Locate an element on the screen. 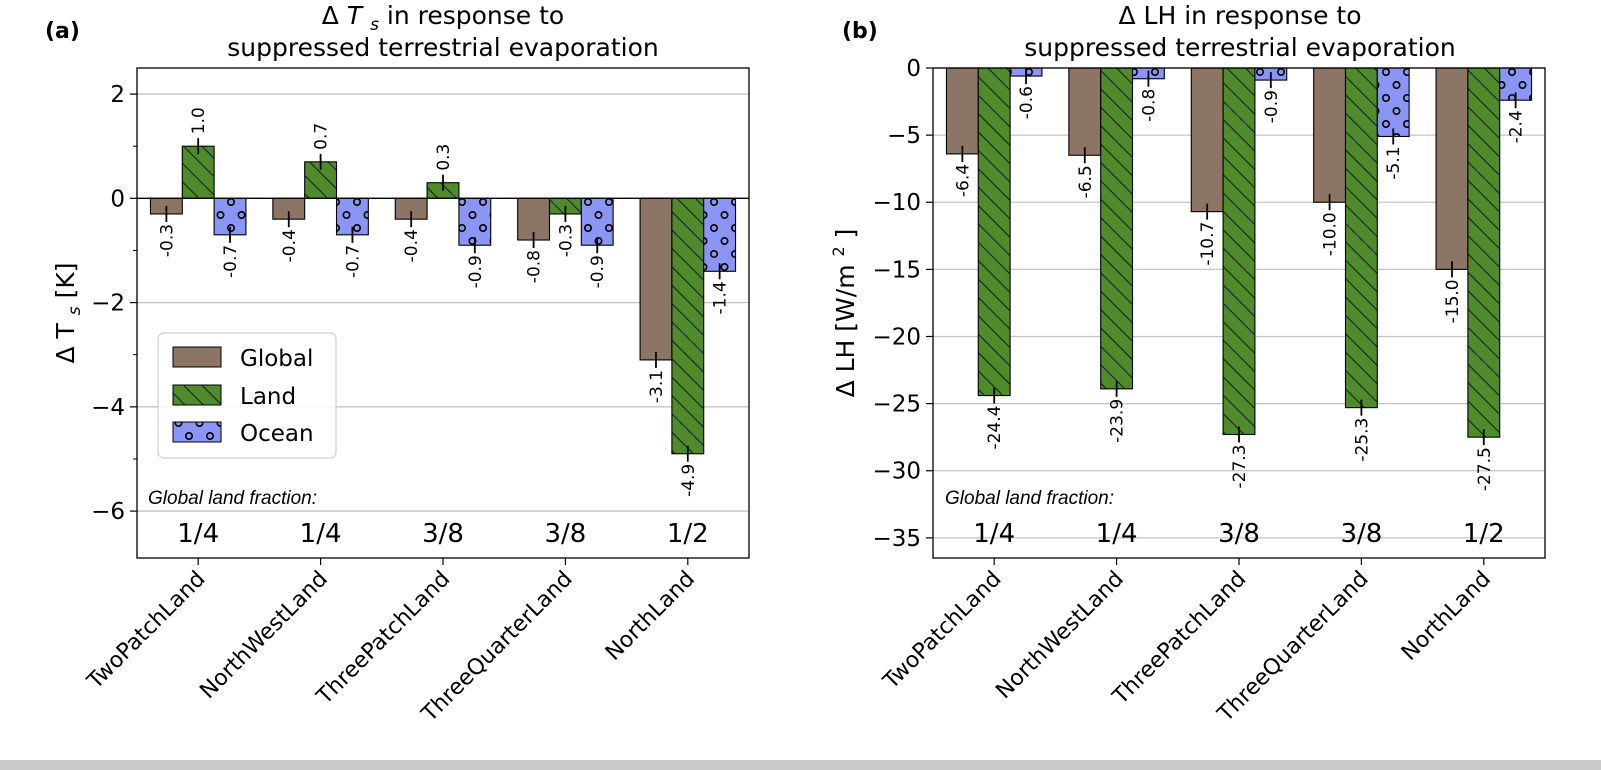  y-tick-label: −10 is located at coordinates (896, 203).